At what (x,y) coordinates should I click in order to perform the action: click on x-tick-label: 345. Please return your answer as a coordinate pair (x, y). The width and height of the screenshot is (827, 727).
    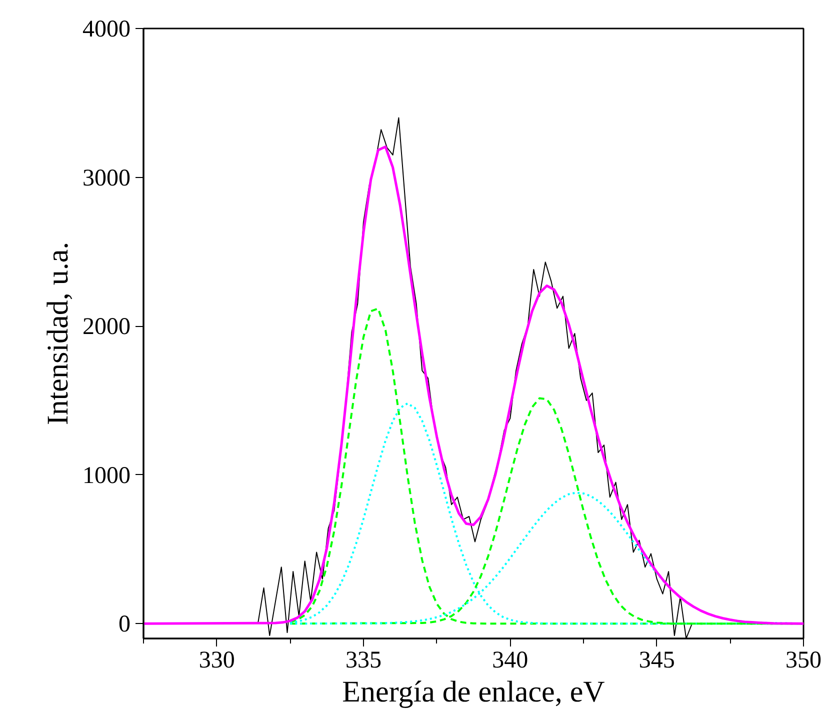
    Looking at the image, I should click on (656, 661).